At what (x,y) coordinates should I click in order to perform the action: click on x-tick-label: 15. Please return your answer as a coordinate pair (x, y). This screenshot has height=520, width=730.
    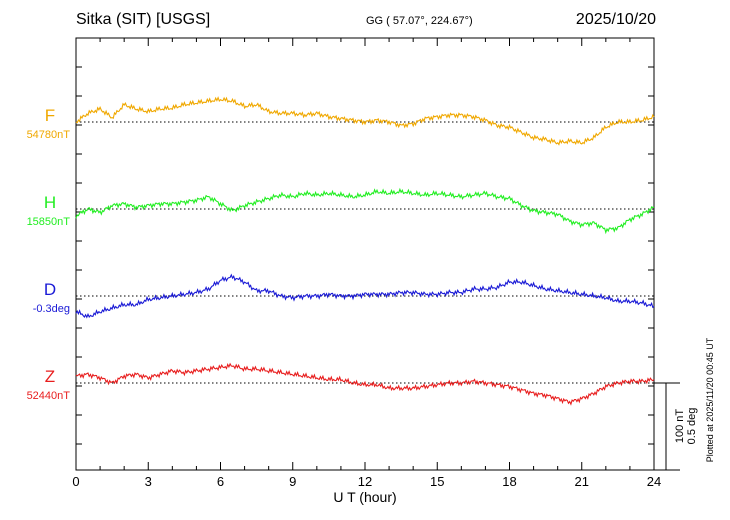
    Looking at the image, I should click on (437, 481).